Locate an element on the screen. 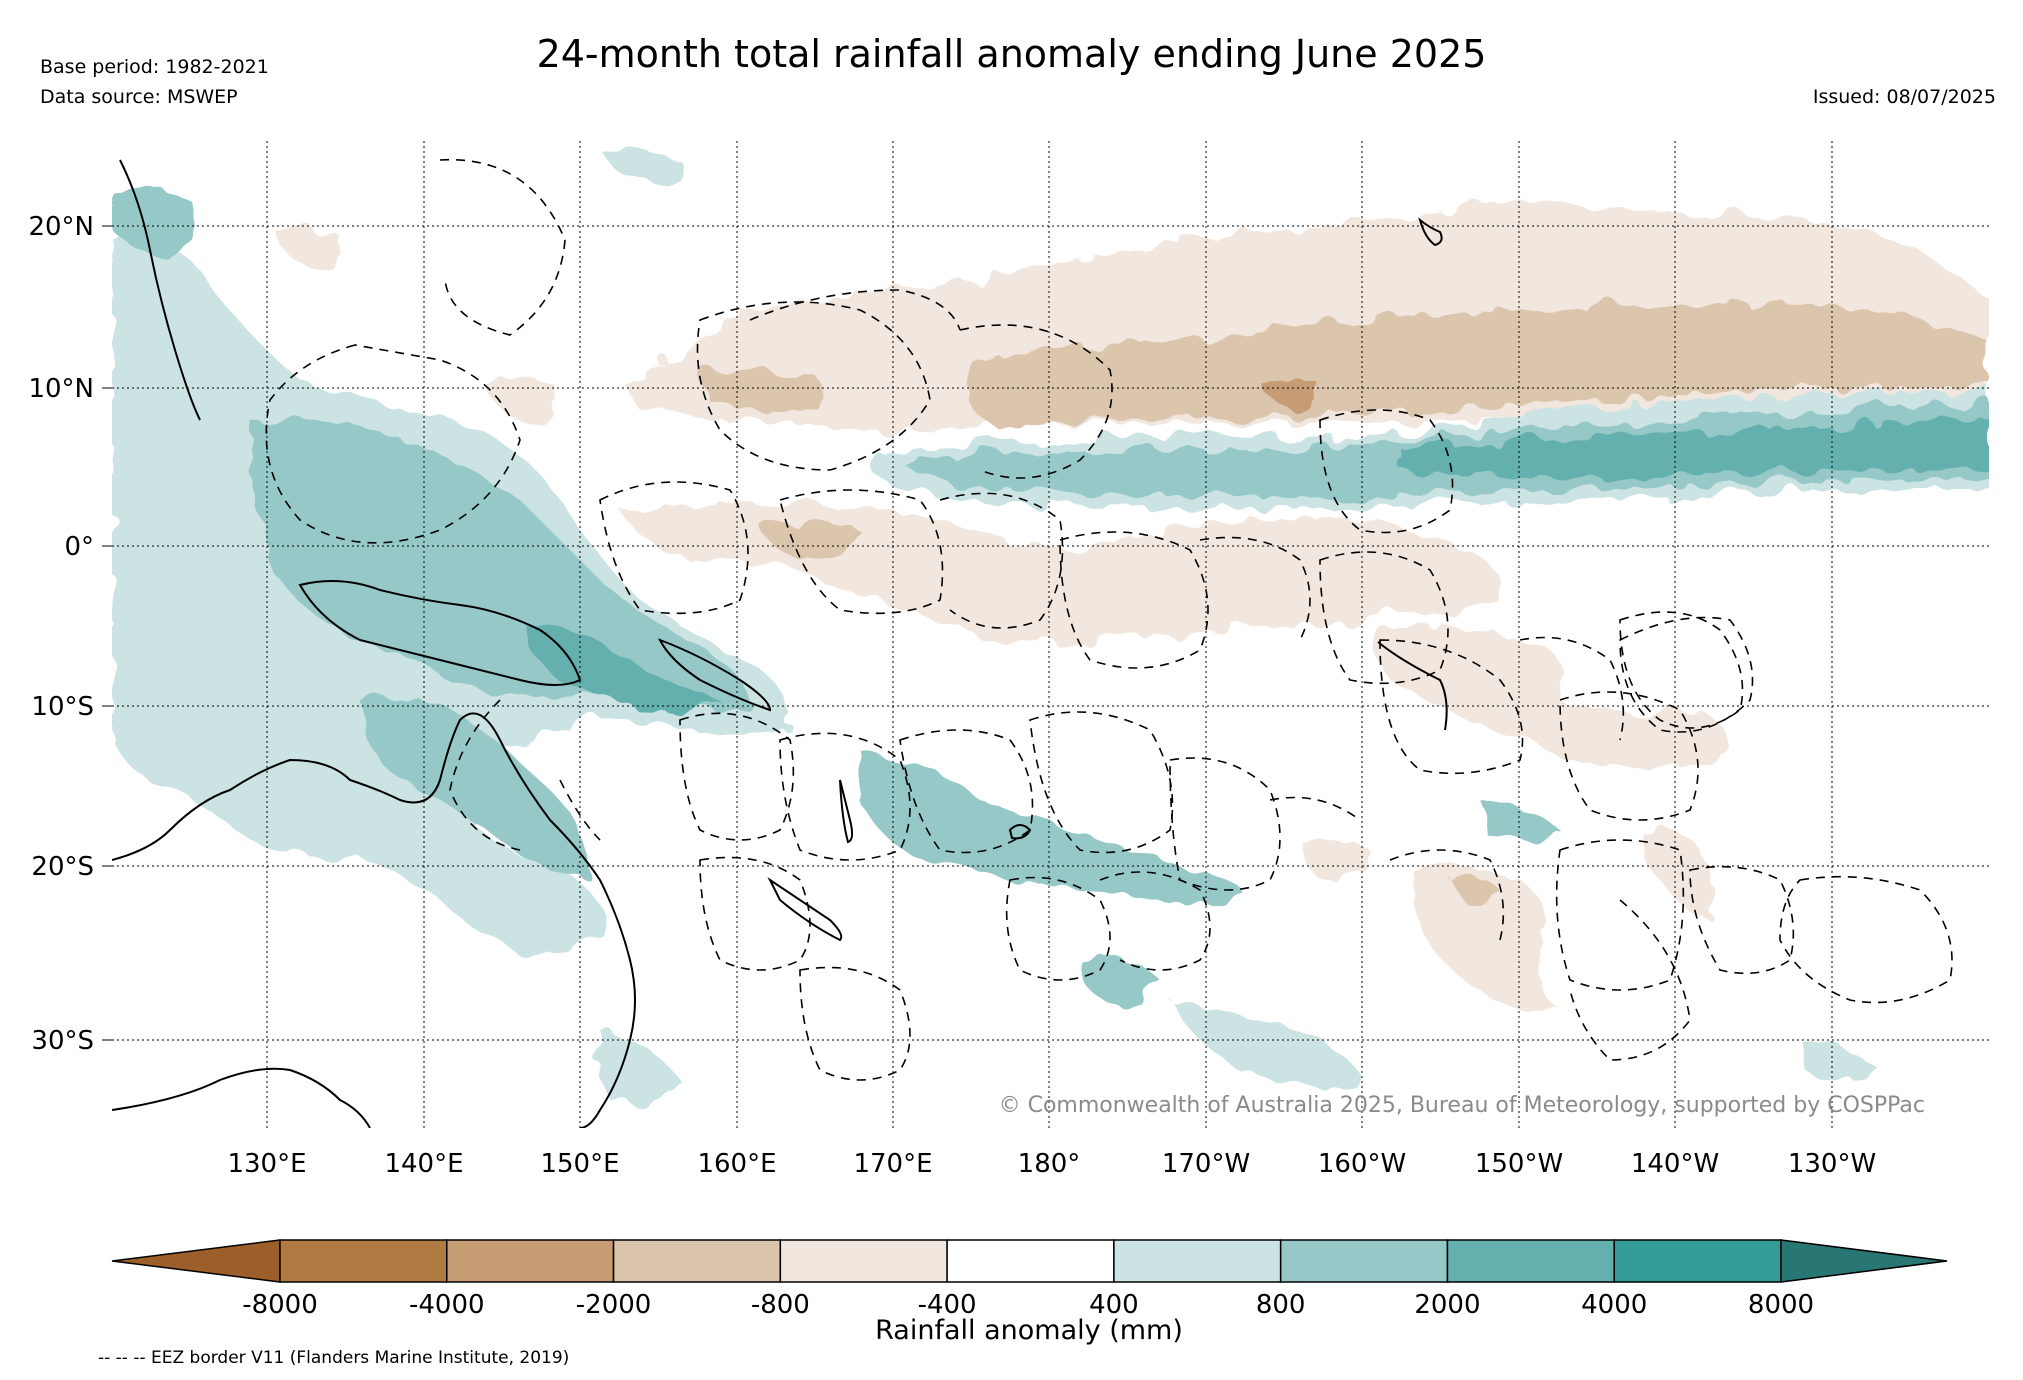 The height and width of the screenshot is (1380, 2023). colorbar-tick-label: 400 is located at coordinates (1114, 1305).